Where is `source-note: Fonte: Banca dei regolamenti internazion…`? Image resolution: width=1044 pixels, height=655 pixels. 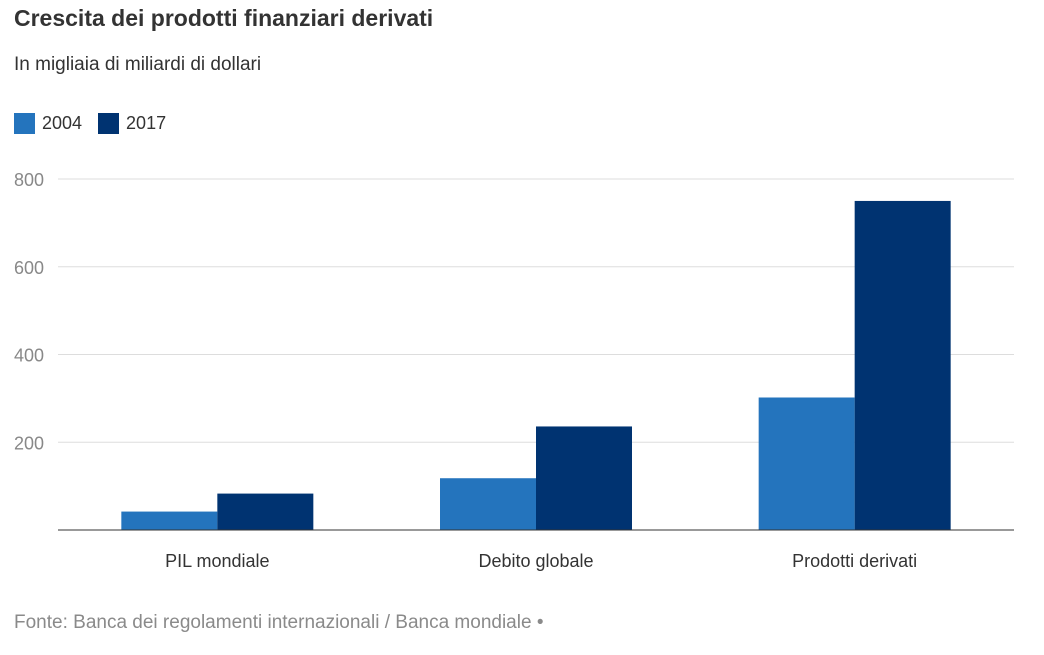 source-note: Fonte: Banca dei regolamenti internazion… is located at coordinates (279, 622).